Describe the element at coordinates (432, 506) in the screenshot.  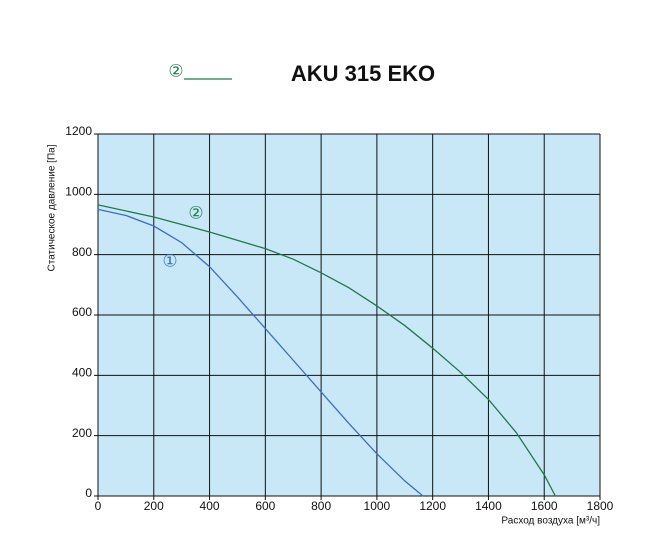
I see `x-tick-label: 1200` at that location.